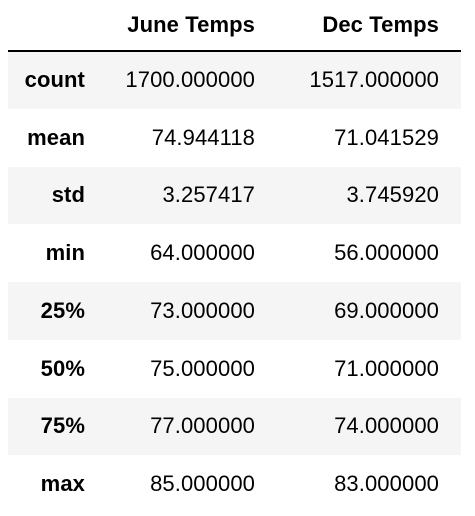 Image resolution: width=475 pixels, height=516 pixels. What do you see at coordinates (203, 137) in the screenshot?
I see `cell-june-temps: 74.944118` at bounding box center [203, 137].